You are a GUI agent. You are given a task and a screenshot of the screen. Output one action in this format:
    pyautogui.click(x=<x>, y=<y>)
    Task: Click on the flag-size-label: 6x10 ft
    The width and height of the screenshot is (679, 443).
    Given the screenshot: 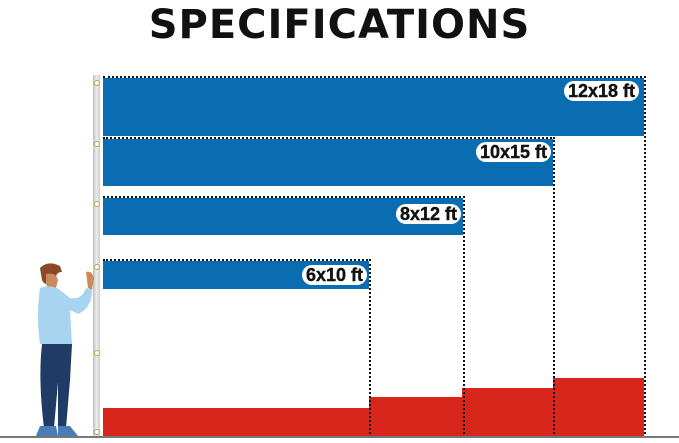 What is the action you would take?
    pyautogui.click(x=334, y=275)
    